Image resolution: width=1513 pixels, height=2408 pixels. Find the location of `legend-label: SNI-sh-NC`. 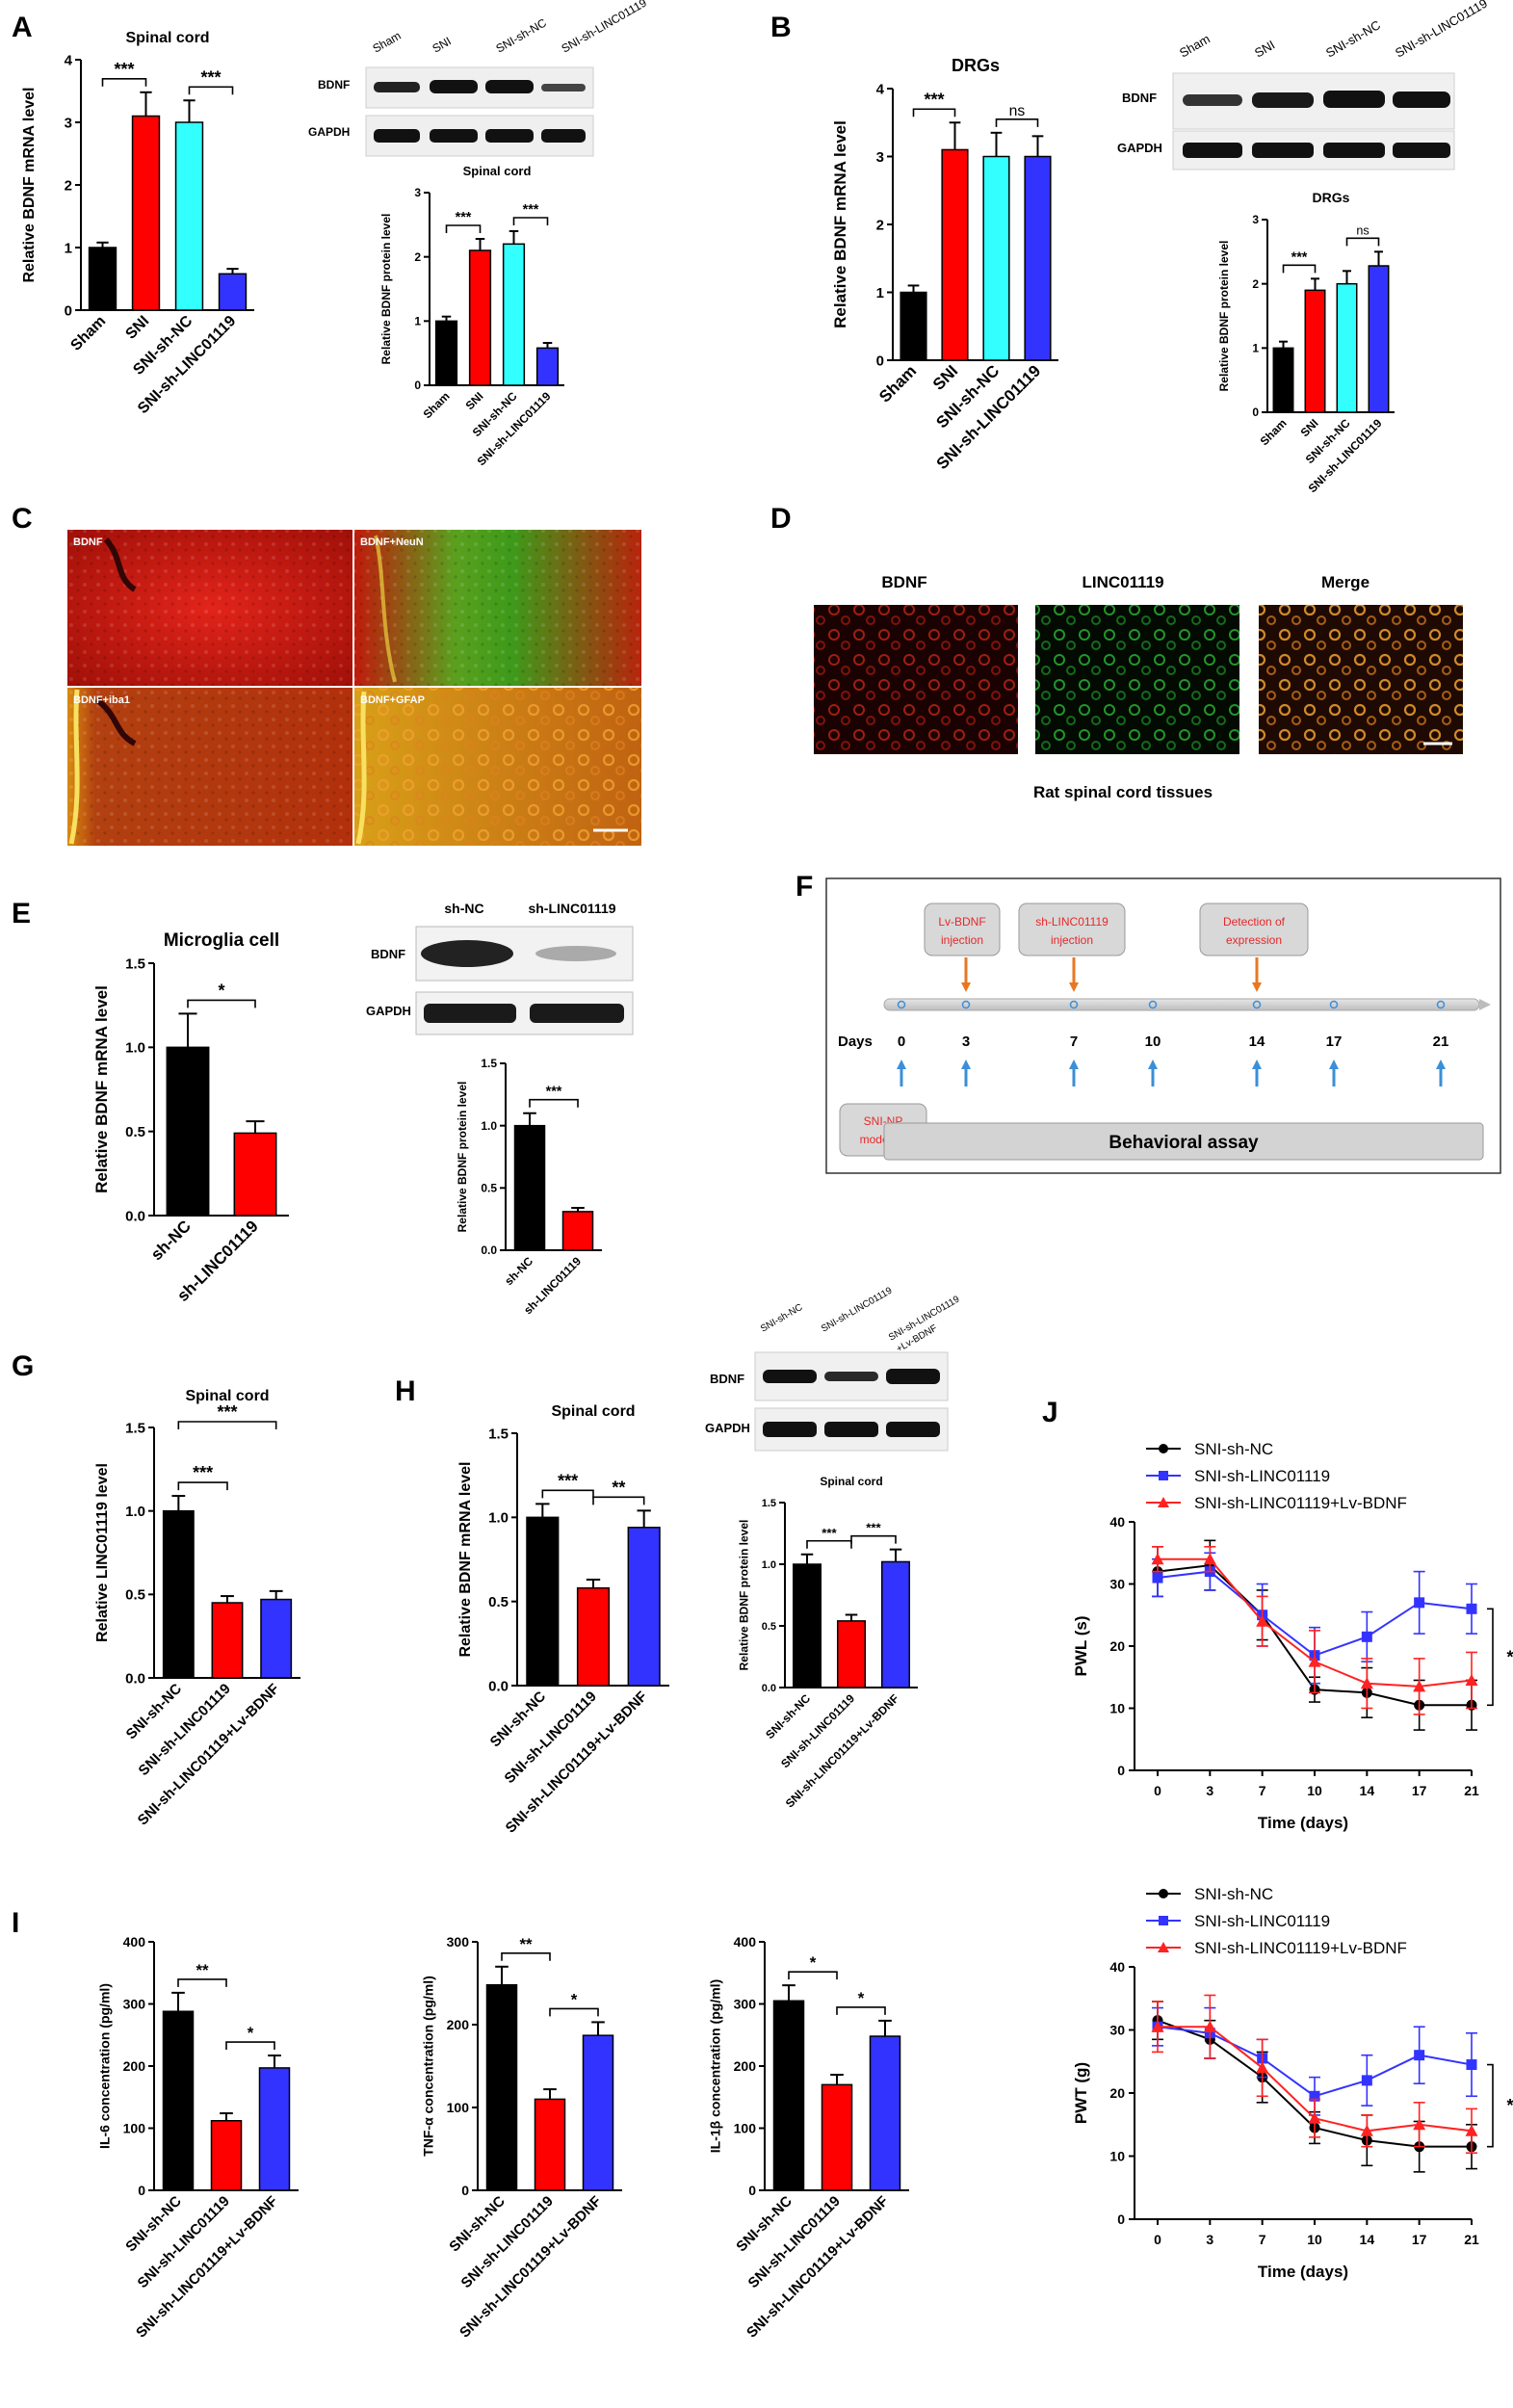

legend-label: SNI-sh-NC is located at coordinates (1233, 1449).